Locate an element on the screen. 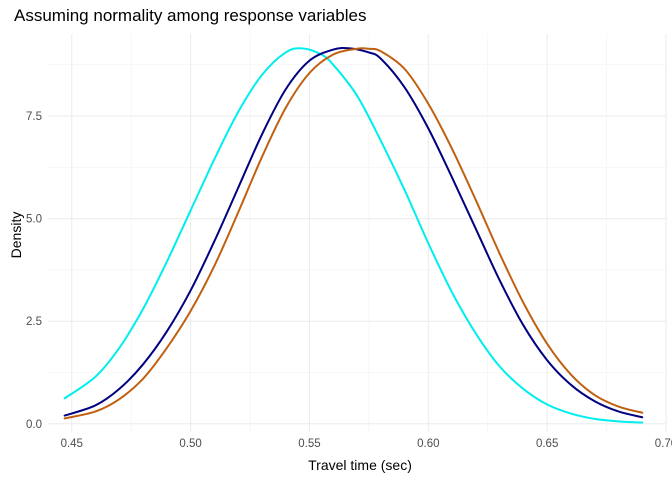 This screenshot has width=672, height=480. x-tick-label: 0.60 is located at coordinates (428, 444).